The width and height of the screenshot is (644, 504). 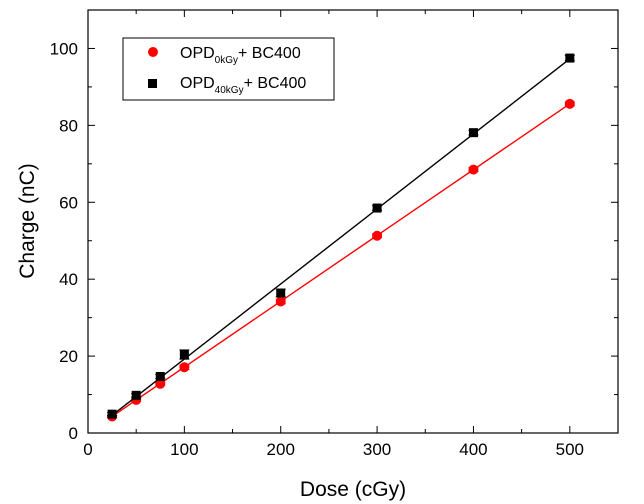 What do you see at coordinates (197, 53) in the screenshot?
I see `legend-label-opd-0kgy-base: OPD` at bounding box center [197, 53].